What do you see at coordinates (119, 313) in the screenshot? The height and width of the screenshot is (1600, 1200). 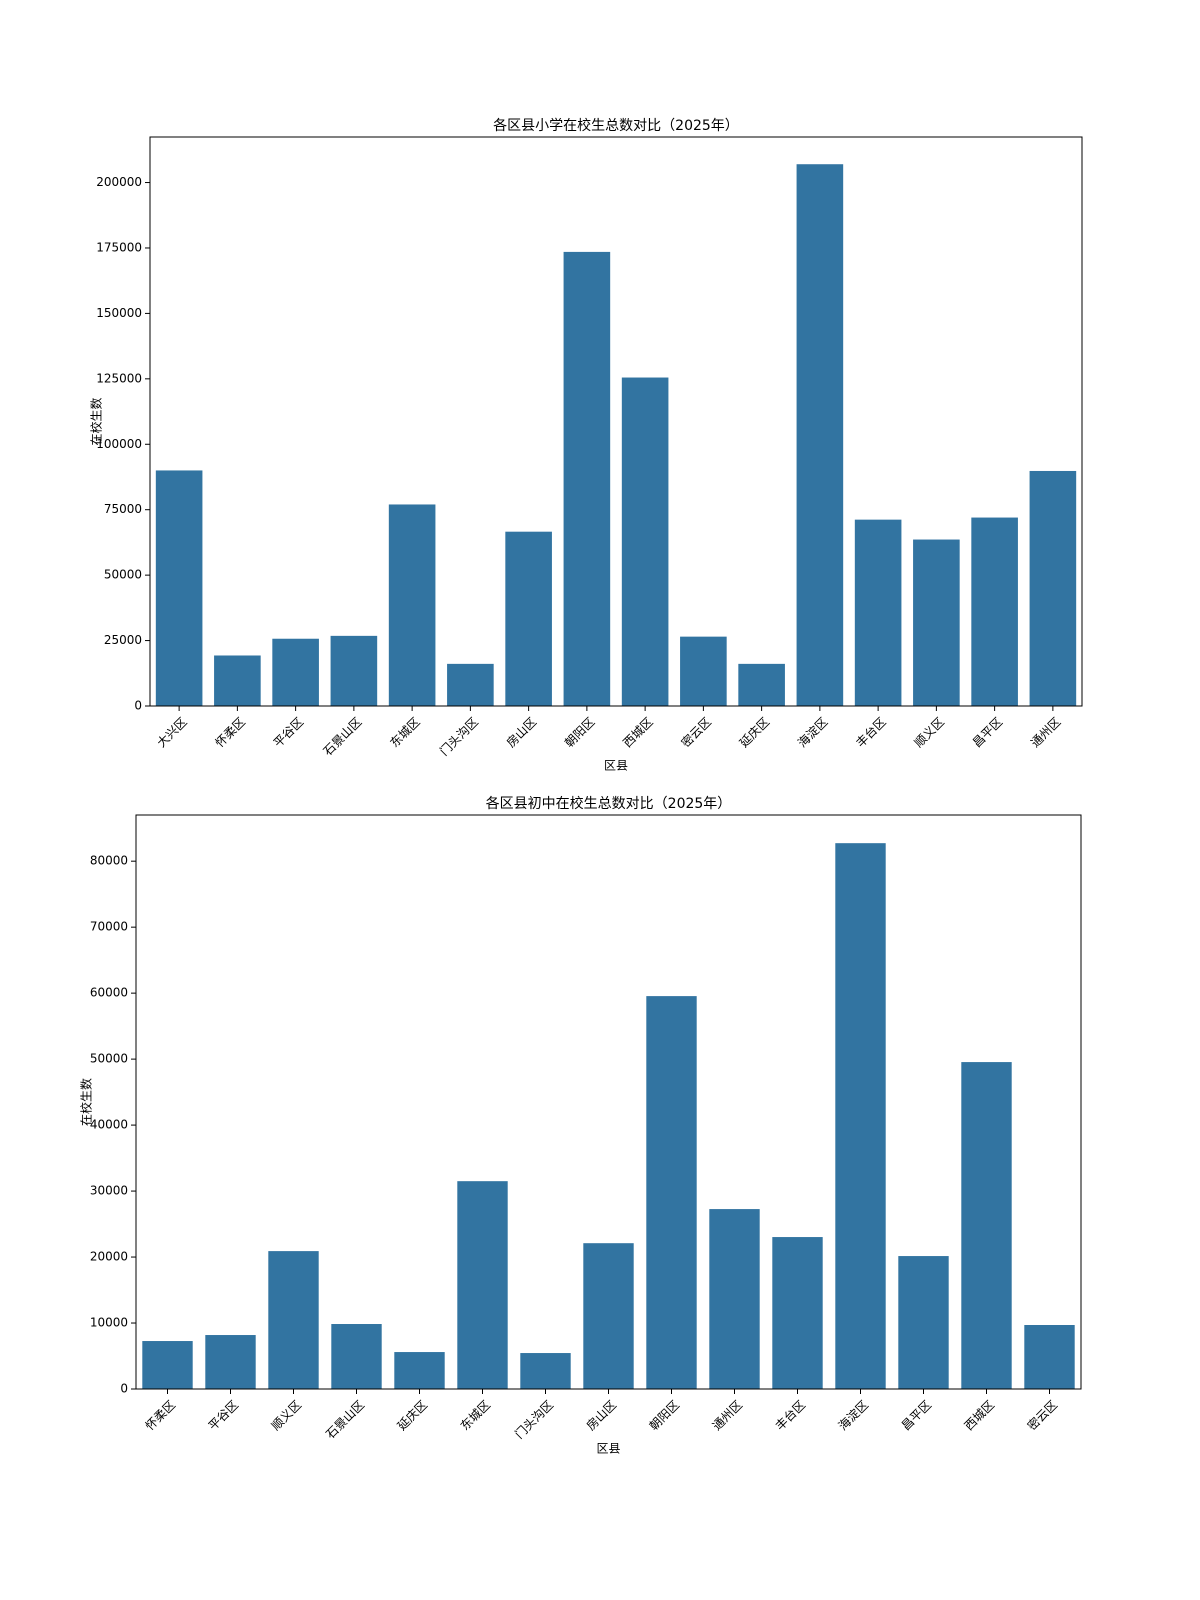 I see `y-tick-label: 150000` at bounding box center [119, 313].